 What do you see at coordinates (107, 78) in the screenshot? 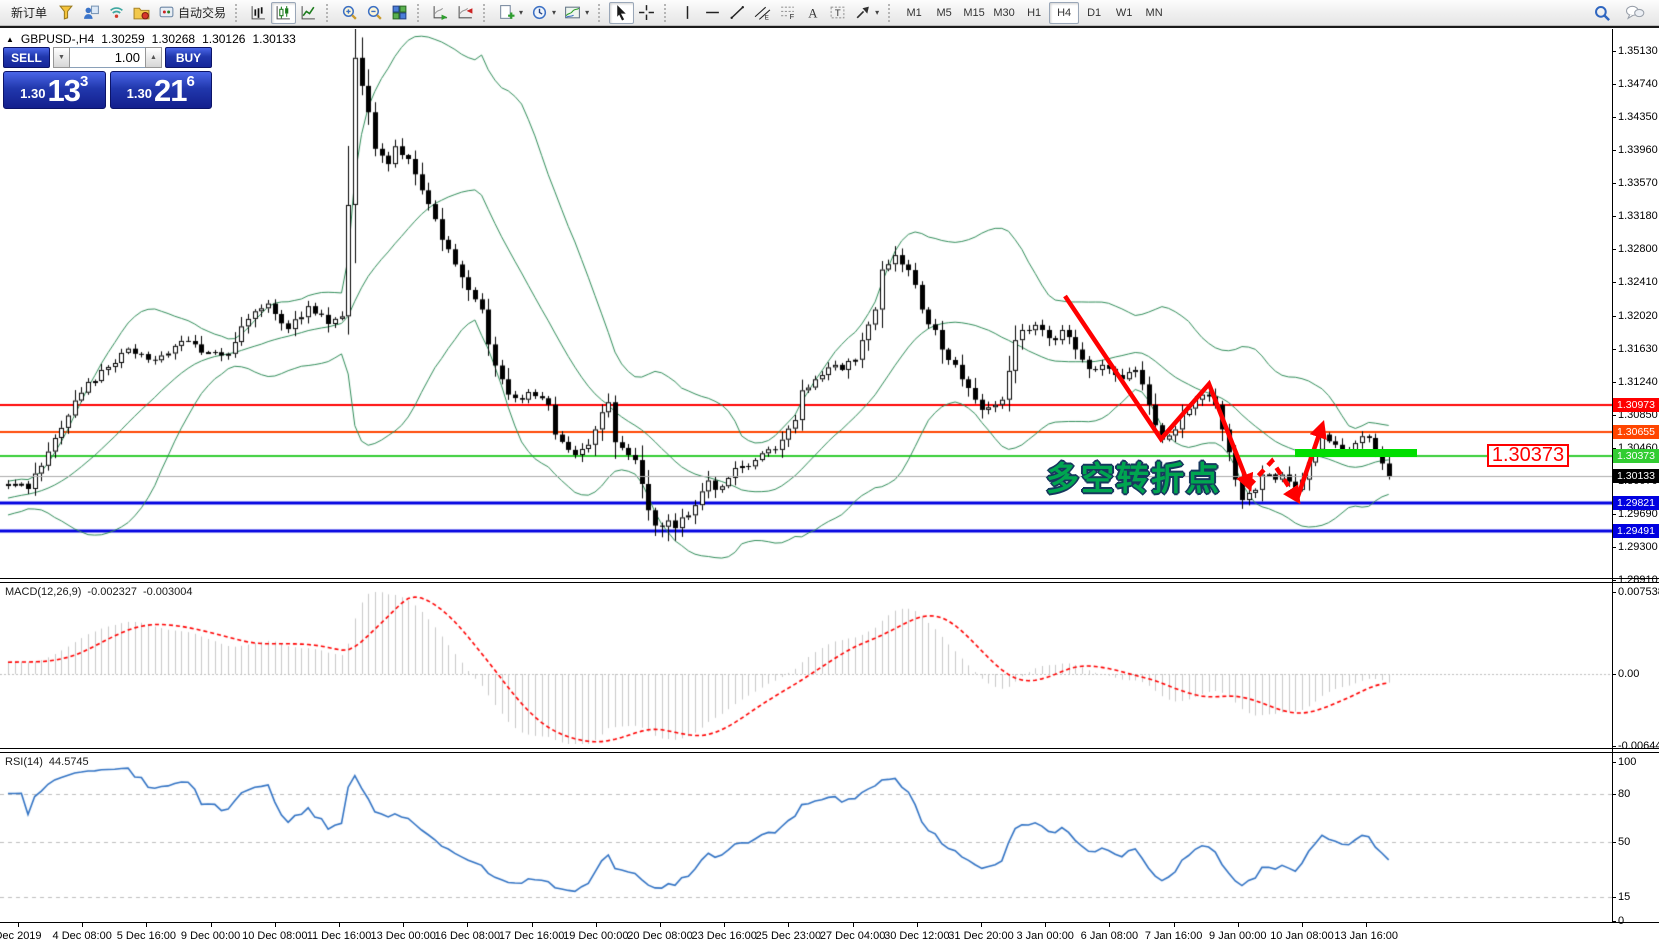
I see `one-click-trading-panel: SELL ▼ 1.00 ▲ BUY 1.30 13 3 1.30 21 6` at bounding box center [107, 78].